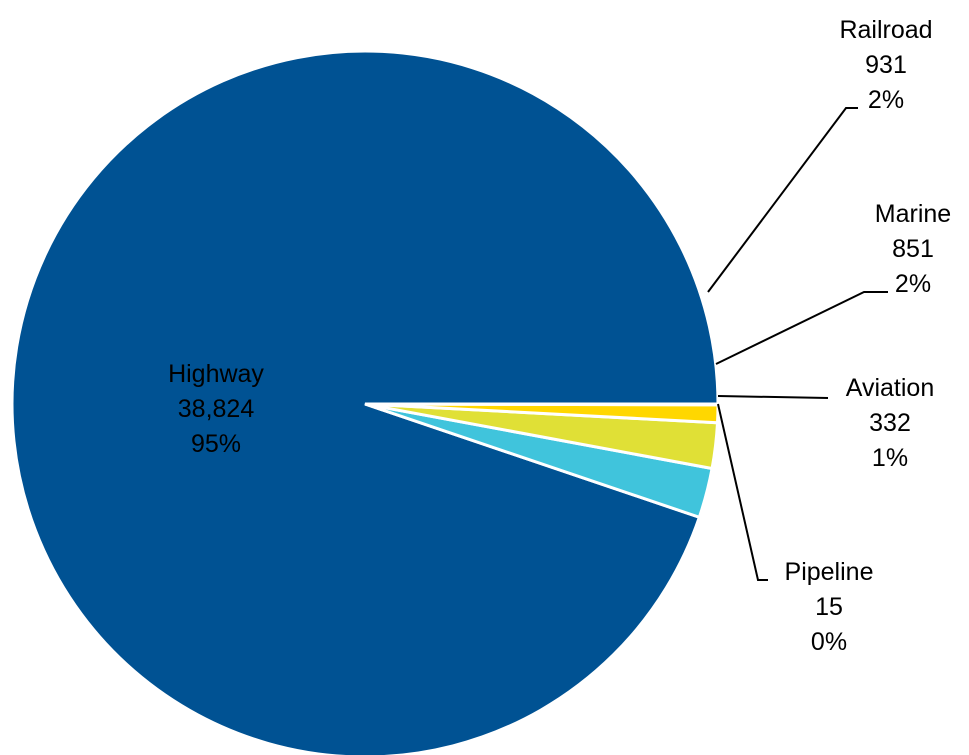 Image resolution: width=969 pixels, height=755 pixels. What do you see at coordinates (773, 397) in the screenshot?
I see `leader-line-aviation` at bounding box center [773, 397].